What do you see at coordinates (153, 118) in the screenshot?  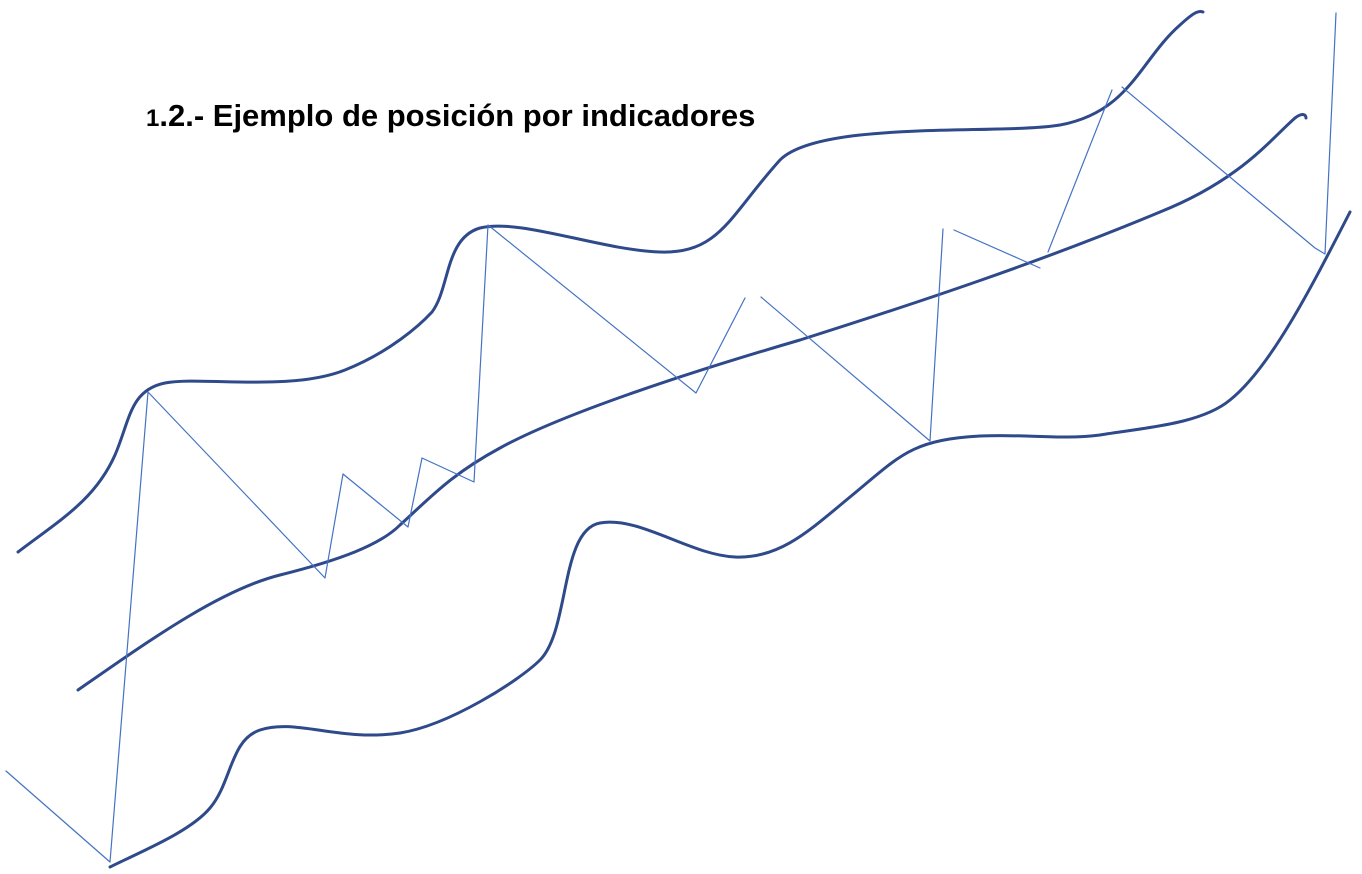 I see `section-number: 1` at bounding box center [153, 118].